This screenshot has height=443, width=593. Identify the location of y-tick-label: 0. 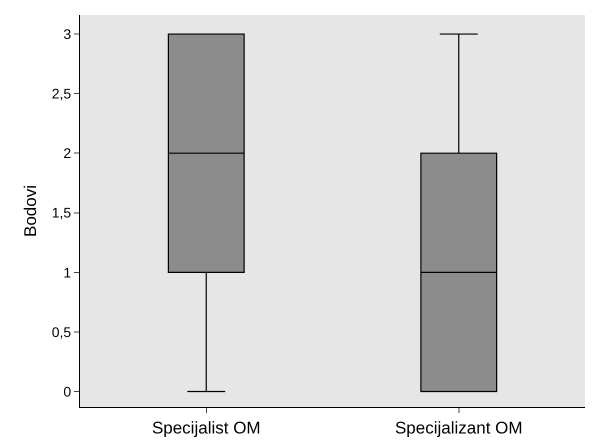
(67, 391).